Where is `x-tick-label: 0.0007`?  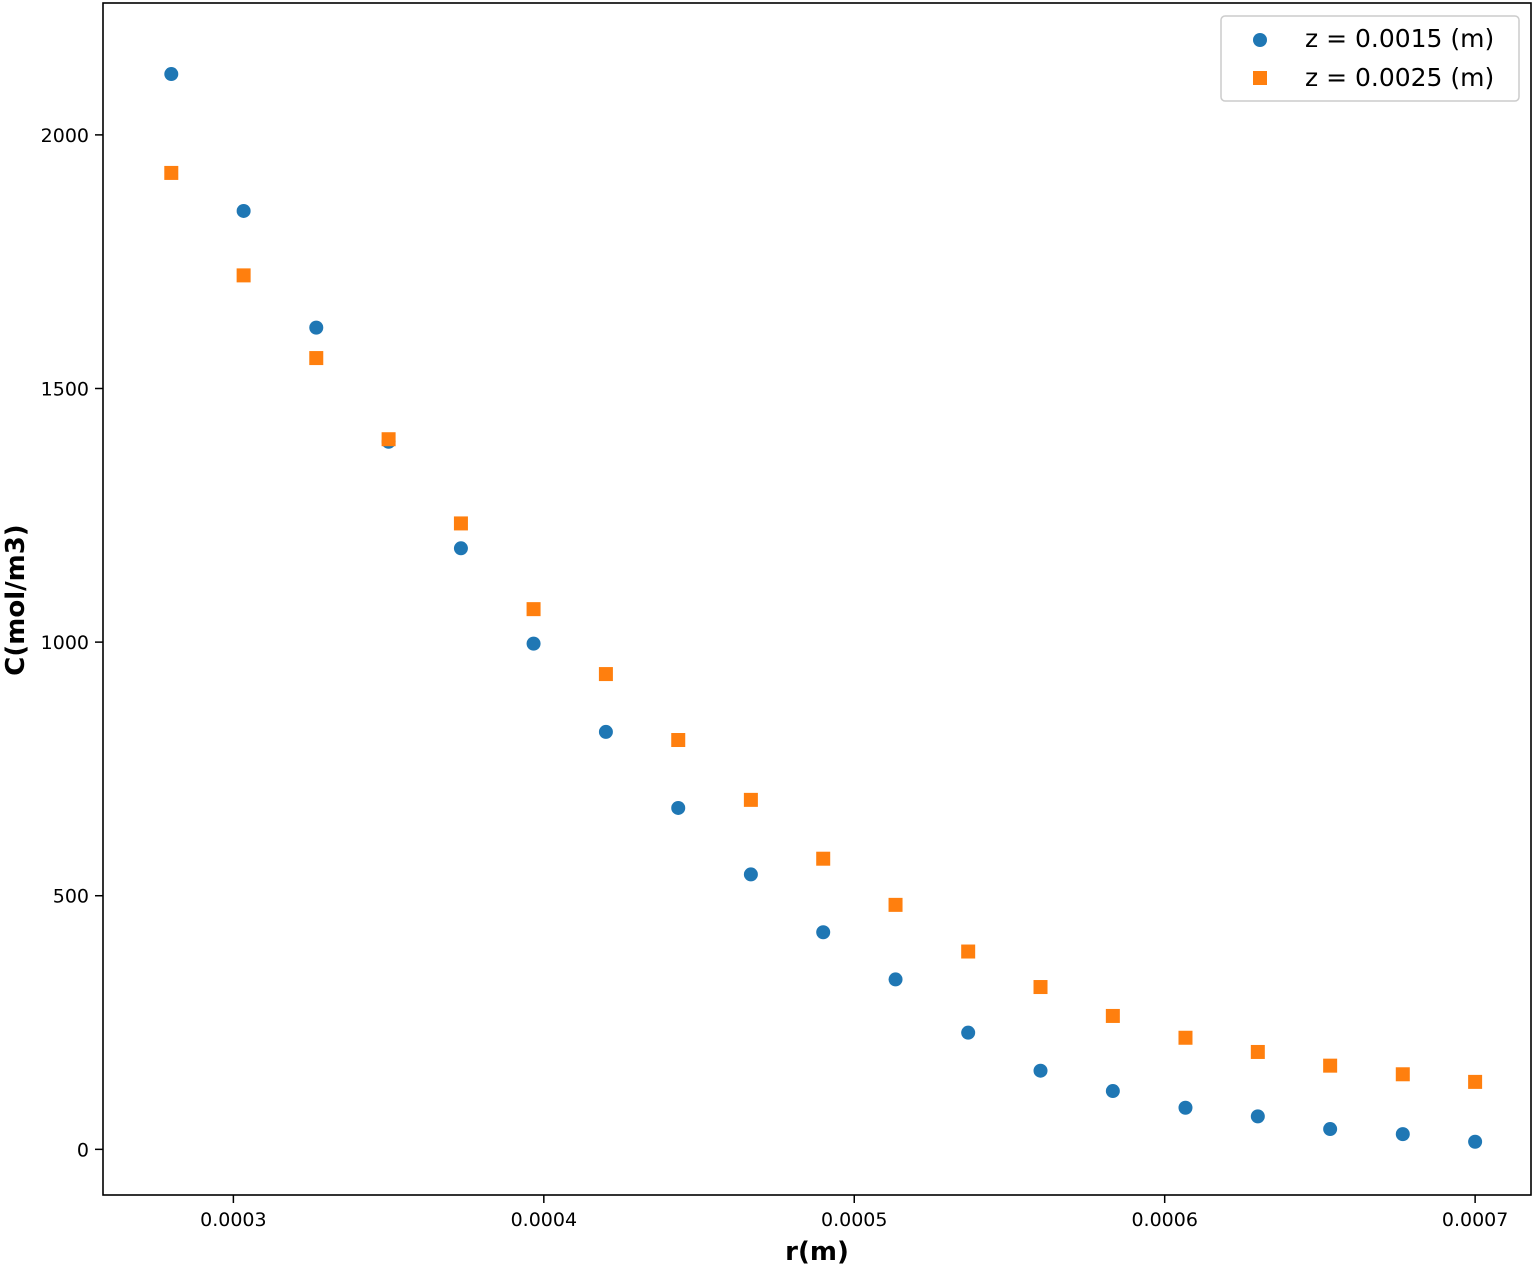
x-tick-label: 0.0007 is located at coordinates (1475, 1220).